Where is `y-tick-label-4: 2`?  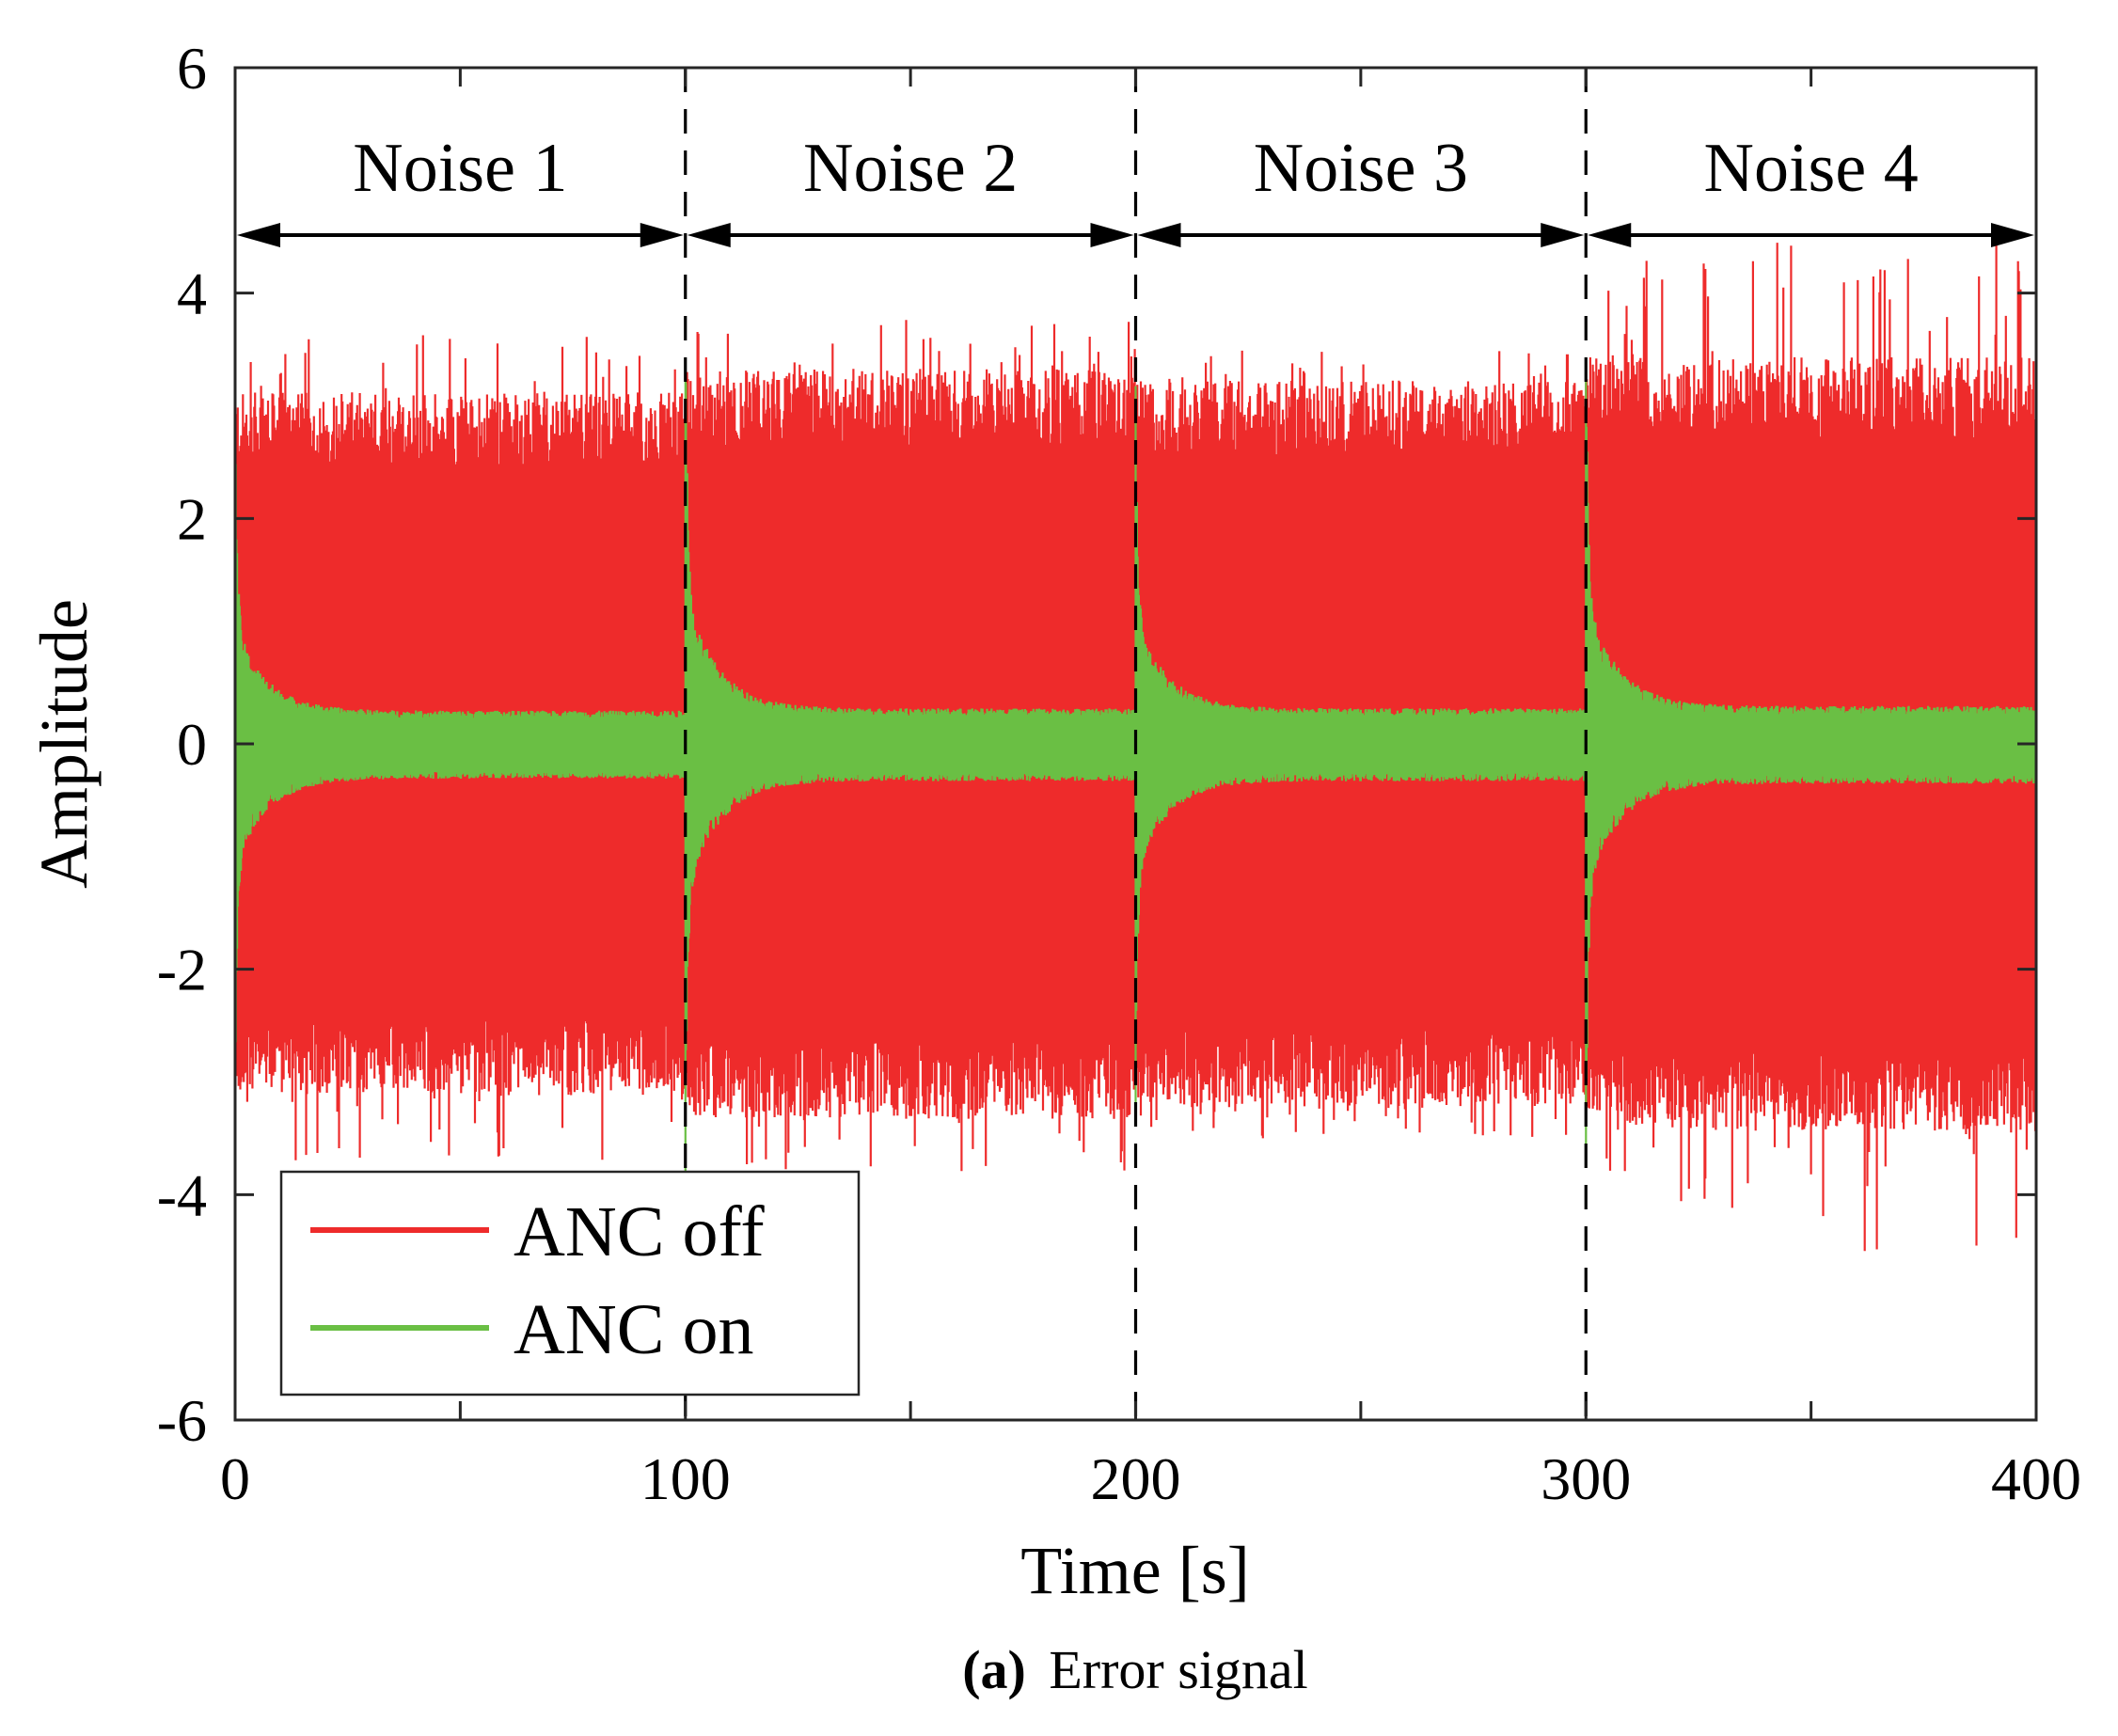
y-tick-label-4: 2 is located at coordinates (192, 518).